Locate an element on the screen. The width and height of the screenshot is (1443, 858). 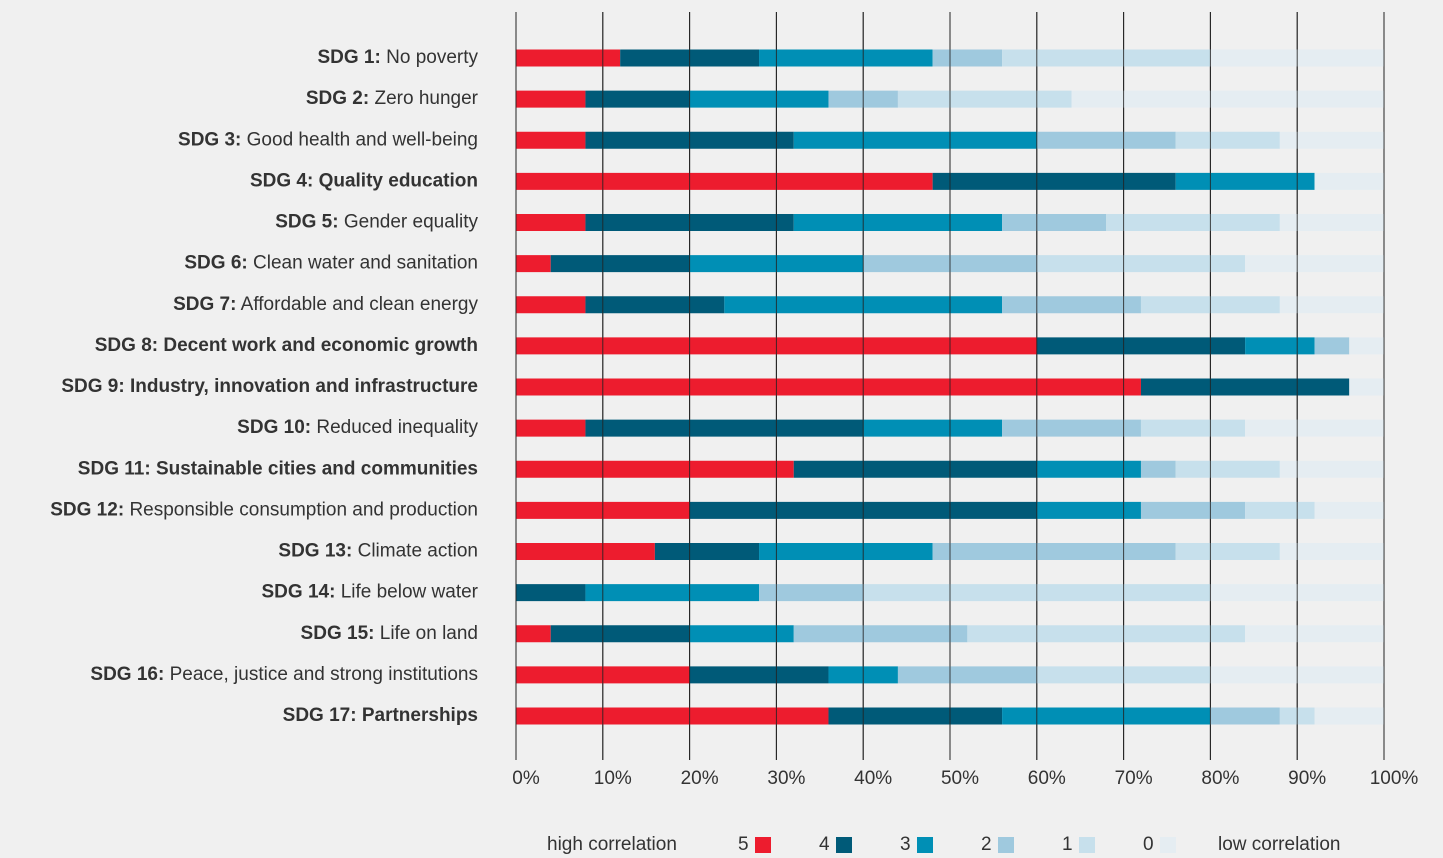
x-tick-label: 100% is located at coordinates (1394, 778).